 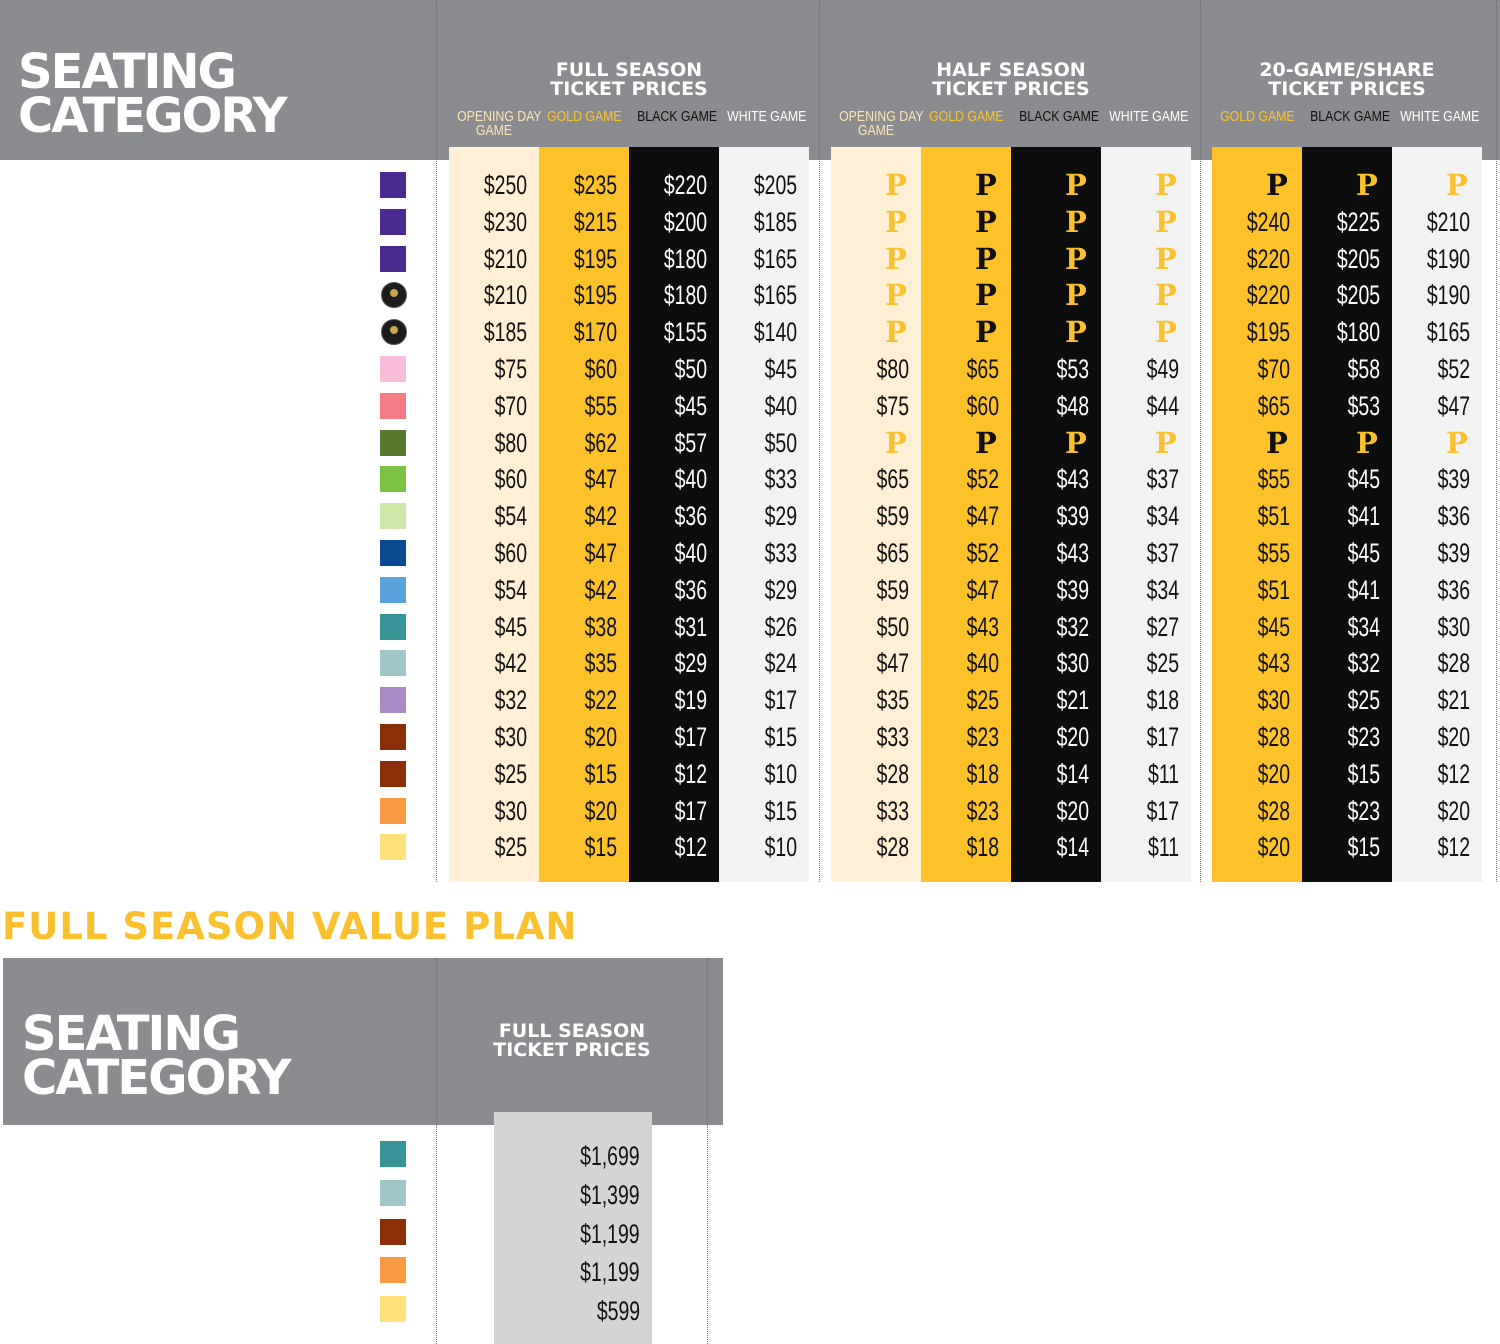 I want to click on value-plan-price: $1,199, so click(x=610, y=1272).